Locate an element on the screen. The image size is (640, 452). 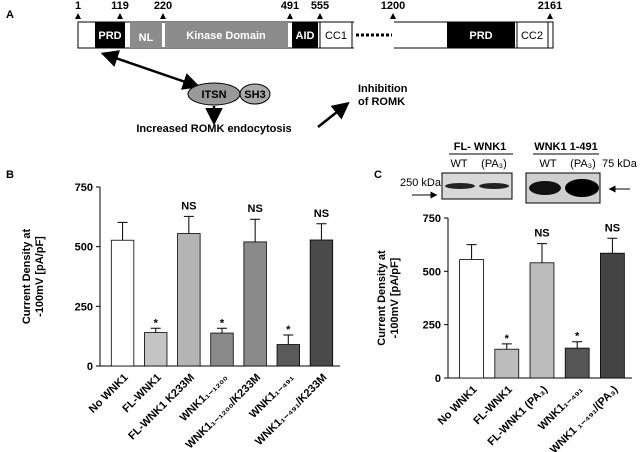
interaction-arrow is located at coordinates (150, 70).